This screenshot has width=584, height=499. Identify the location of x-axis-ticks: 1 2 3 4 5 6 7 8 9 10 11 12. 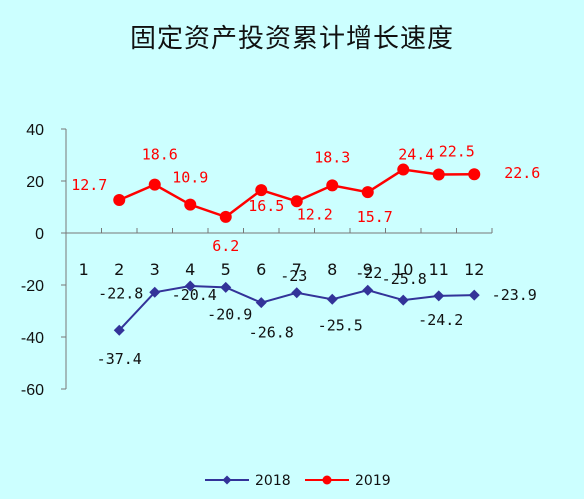
(282, 269).